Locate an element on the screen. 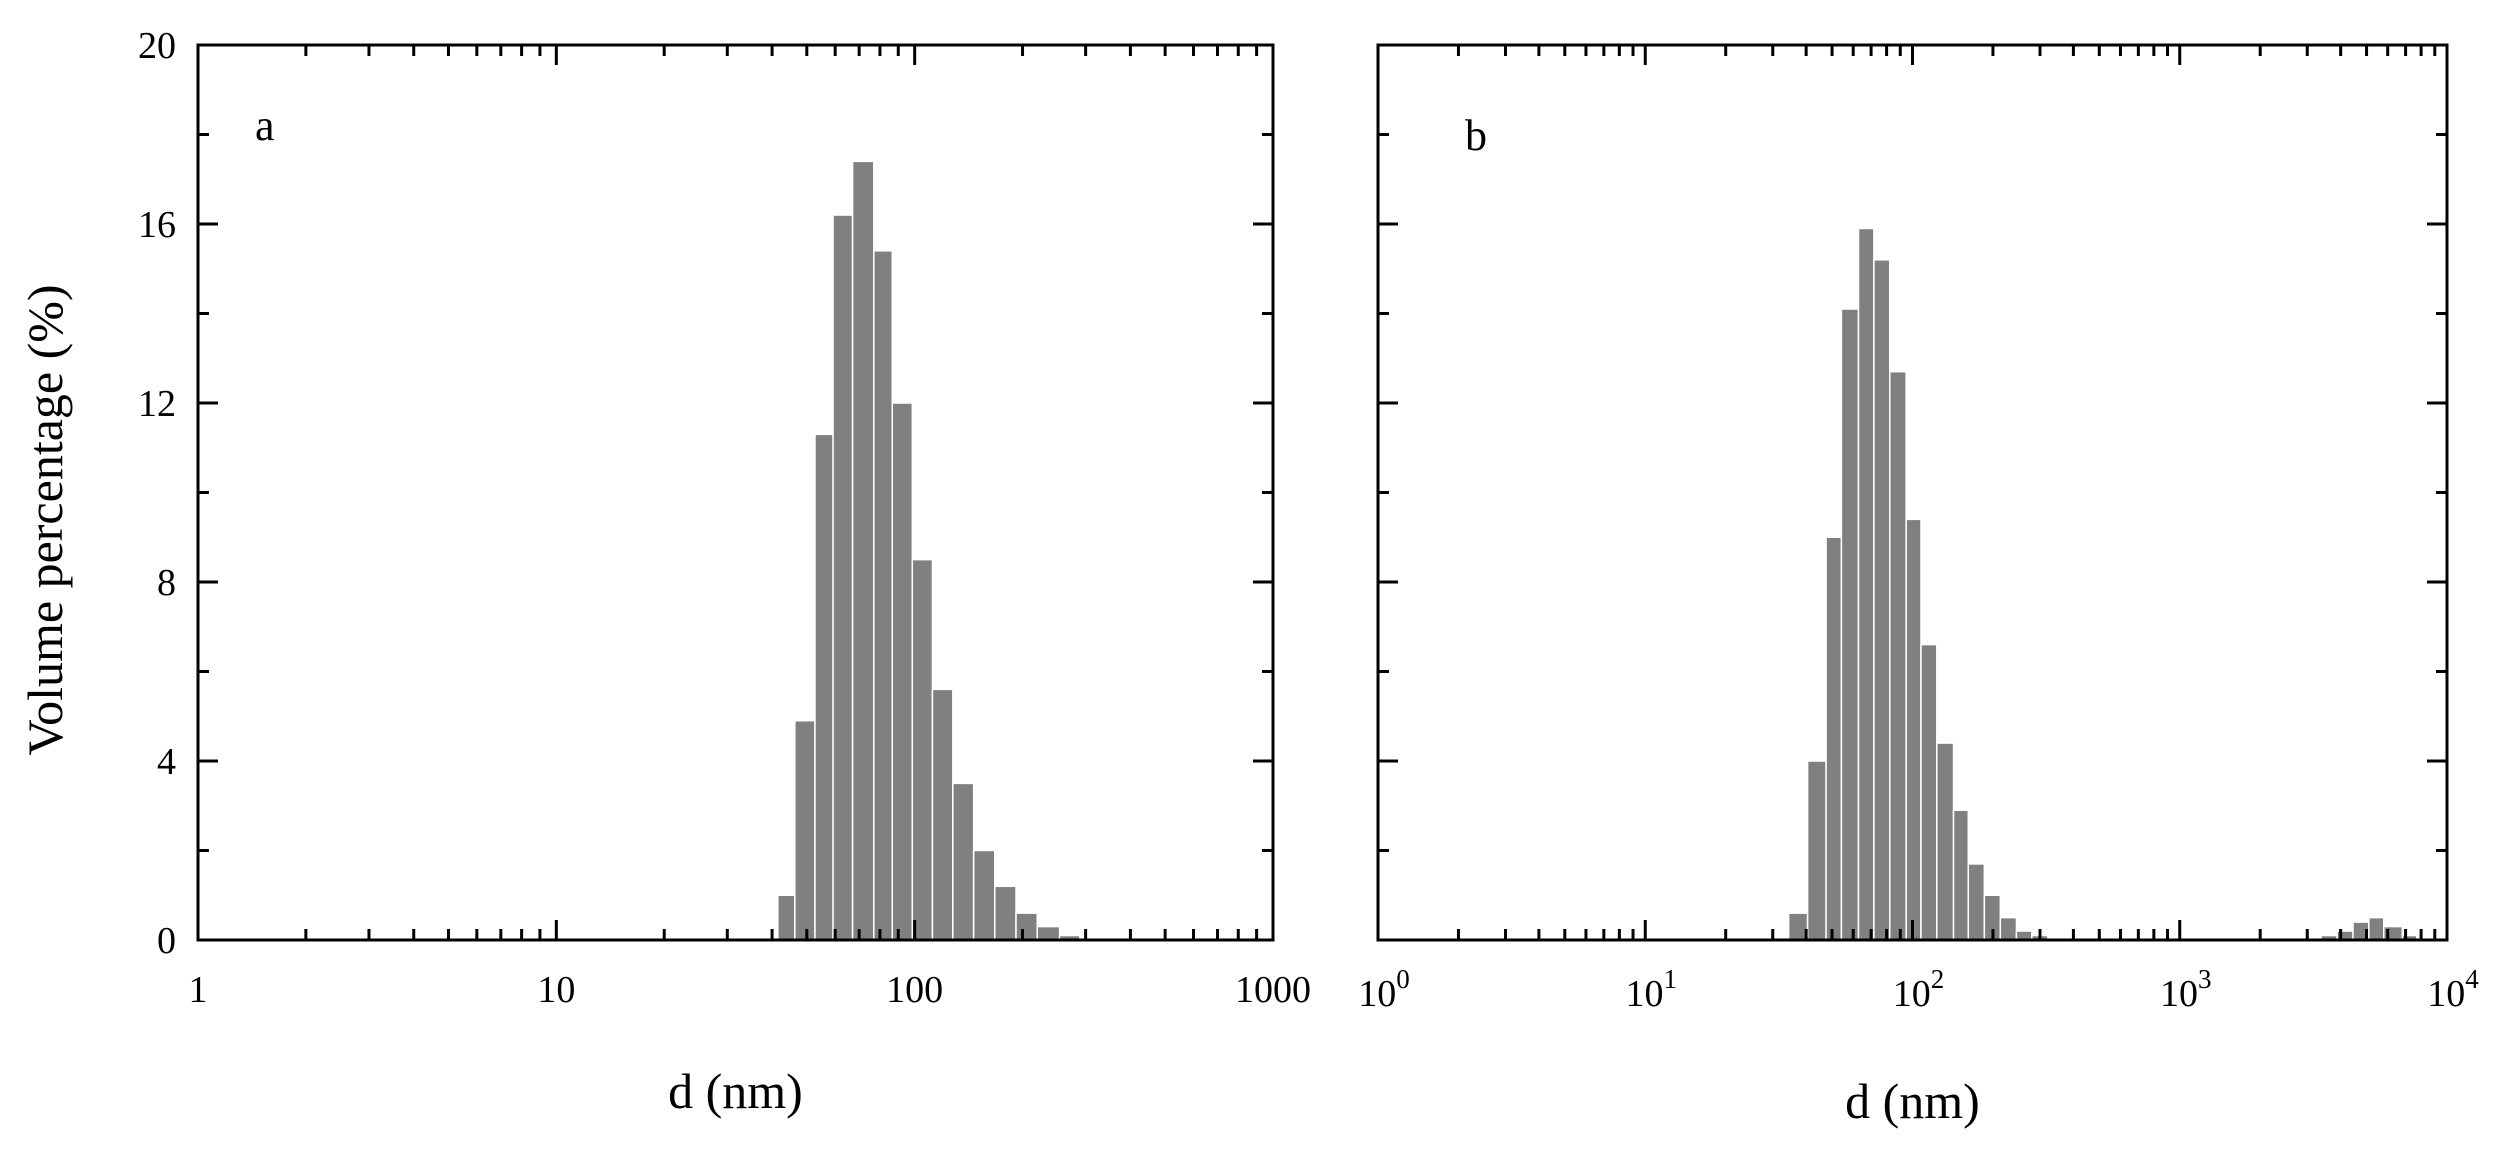 The width and height of the screenshot is (2500, 1149). x-tick-label: 1000 is located at coordinates (1273, 990).